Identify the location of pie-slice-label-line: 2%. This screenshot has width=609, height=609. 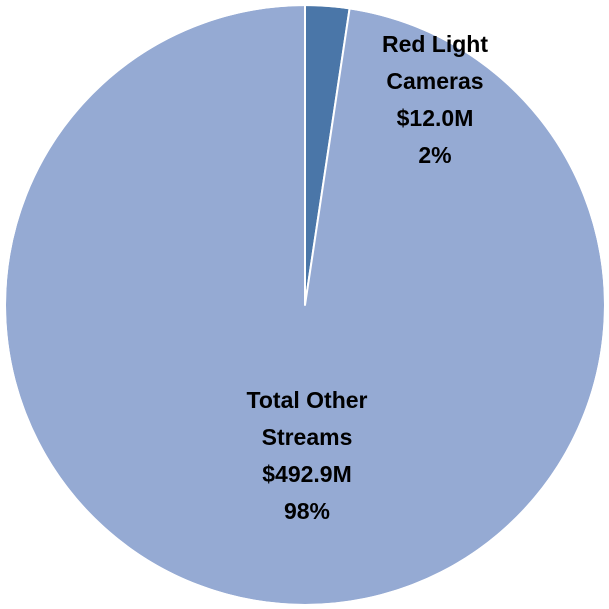
(434, 155).